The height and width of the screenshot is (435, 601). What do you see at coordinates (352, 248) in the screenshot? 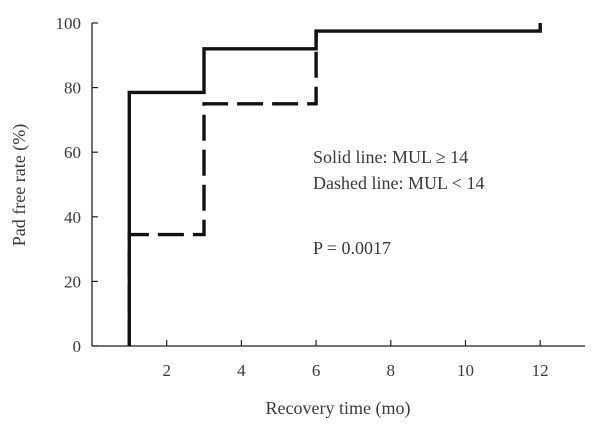
I see `p-value-text: P = 0.0017` at bounding box center [352, 248].